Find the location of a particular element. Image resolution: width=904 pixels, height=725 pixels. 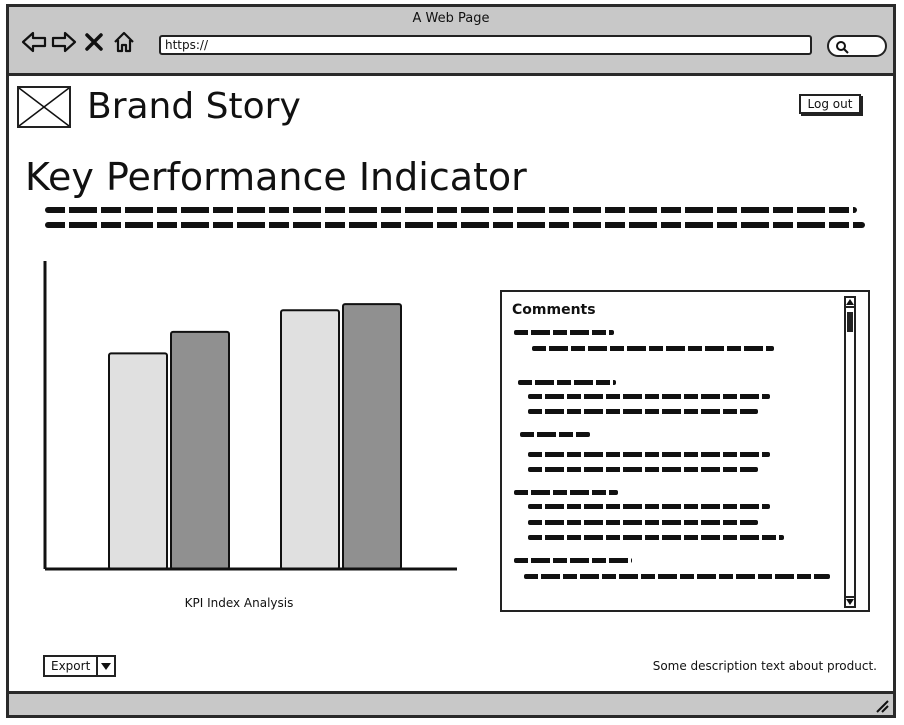

logout-button: Log out is located at coordinates (830, 104).